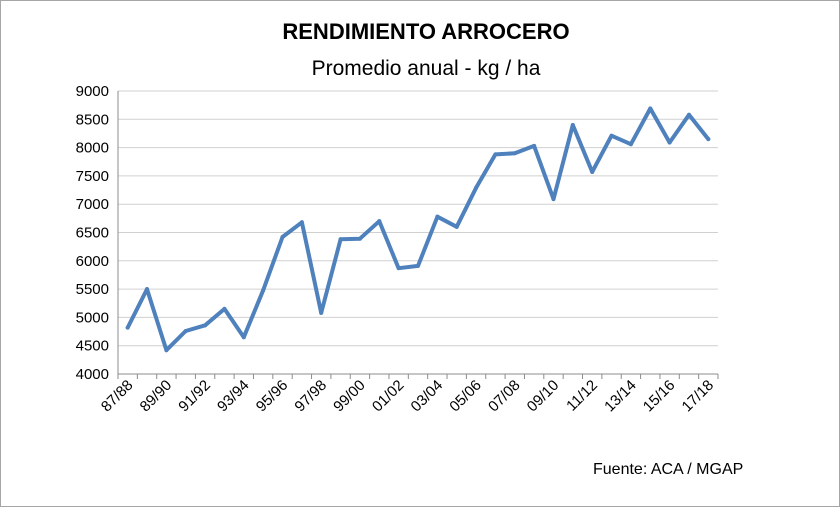  Describe the element at coordinates (310, 396) in the screenshot. I see `x-tick-label: 97/98` at that location.